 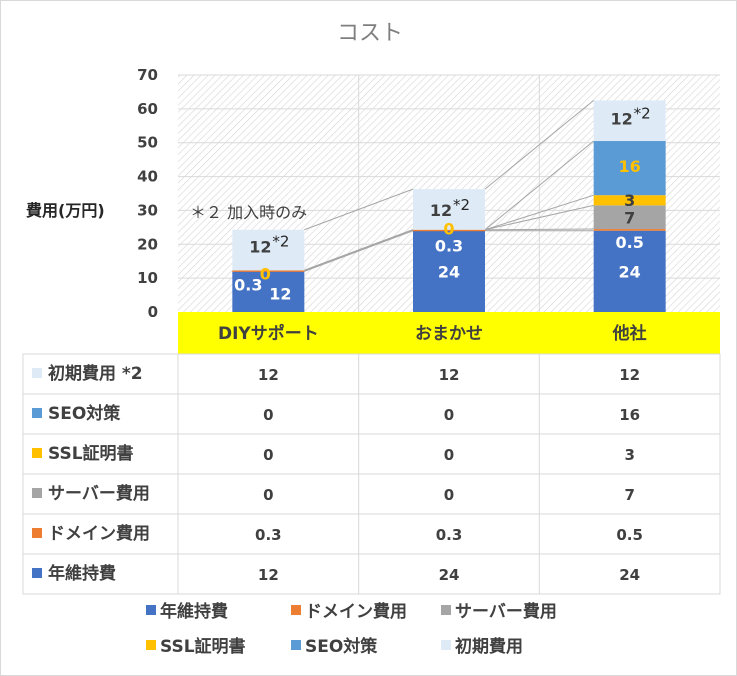 What do you see at coordinates (147, 193) in the screenshot?
I see `y-axis-ticks: 0 10 20 30 40 50 60 70` at bounding box center [147, 193].